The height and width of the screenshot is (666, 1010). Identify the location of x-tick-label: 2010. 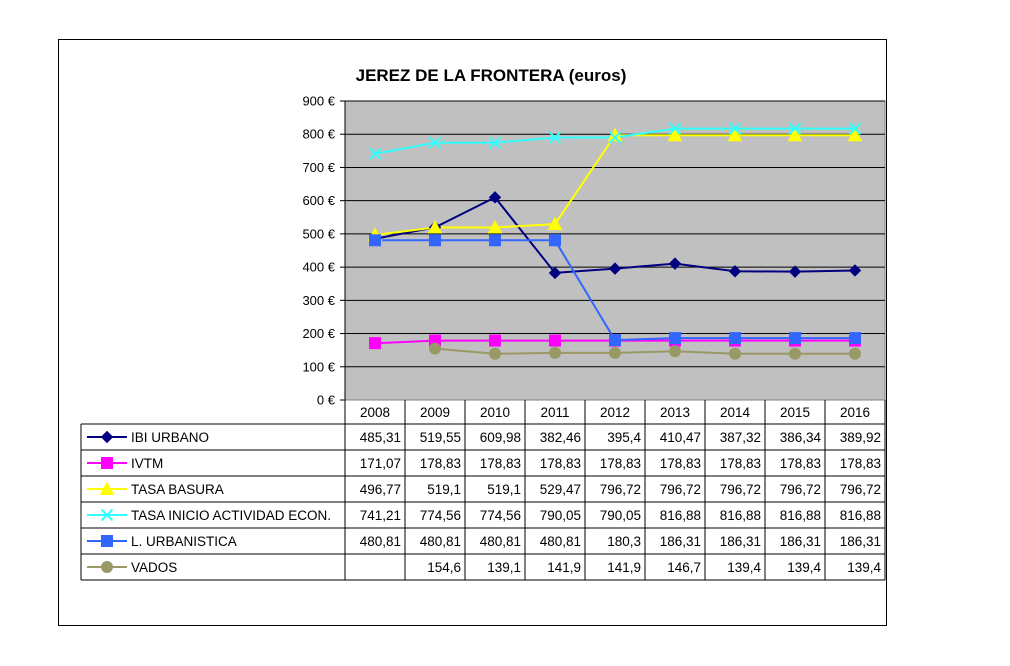
(495, 412).